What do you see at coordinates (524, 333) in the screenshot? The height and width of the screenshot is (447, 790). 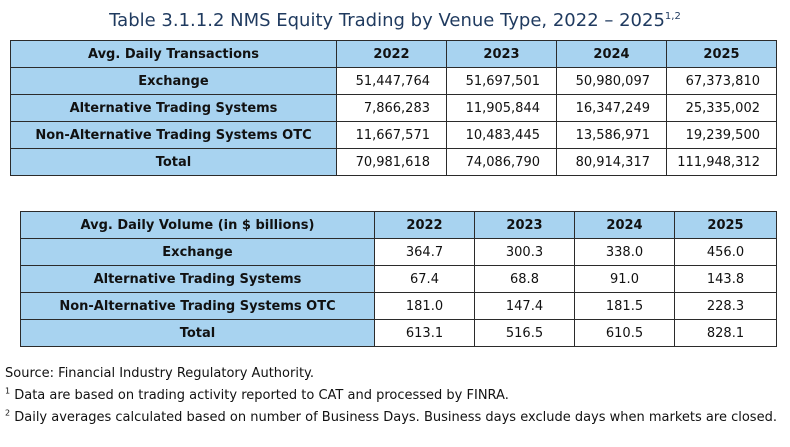 I see `table-cell: 516.5` at bounding box center [524, 333].